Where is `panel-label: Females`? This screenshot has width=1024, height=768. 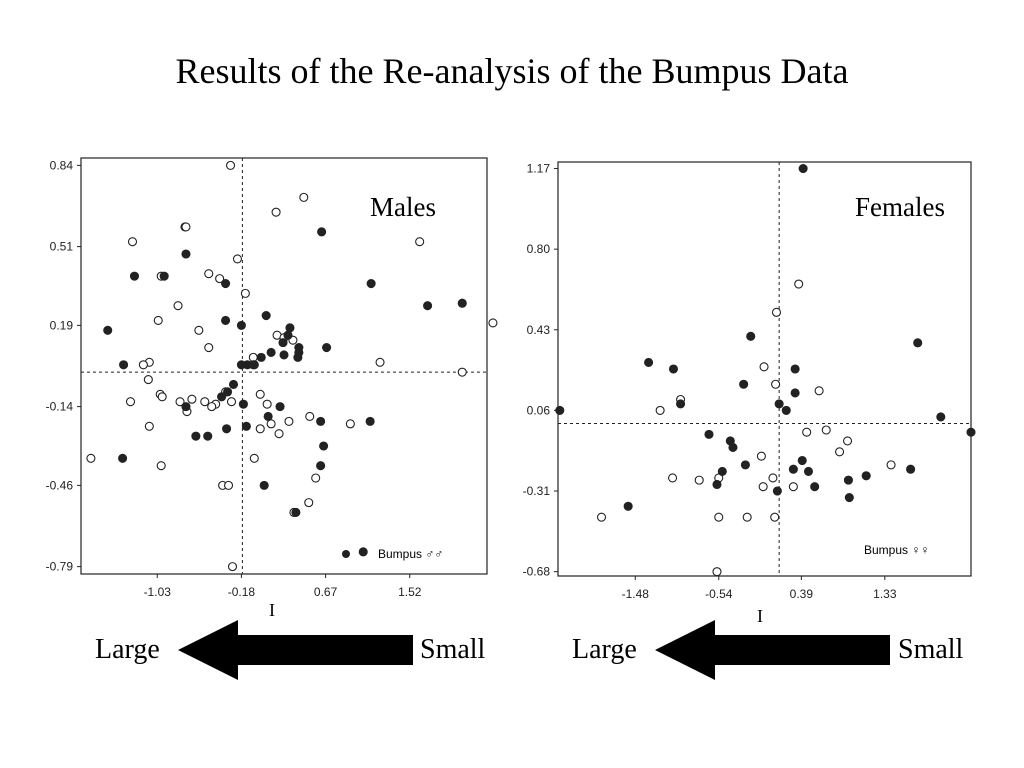 panel-label: Females is located at coordinates (900, 207).